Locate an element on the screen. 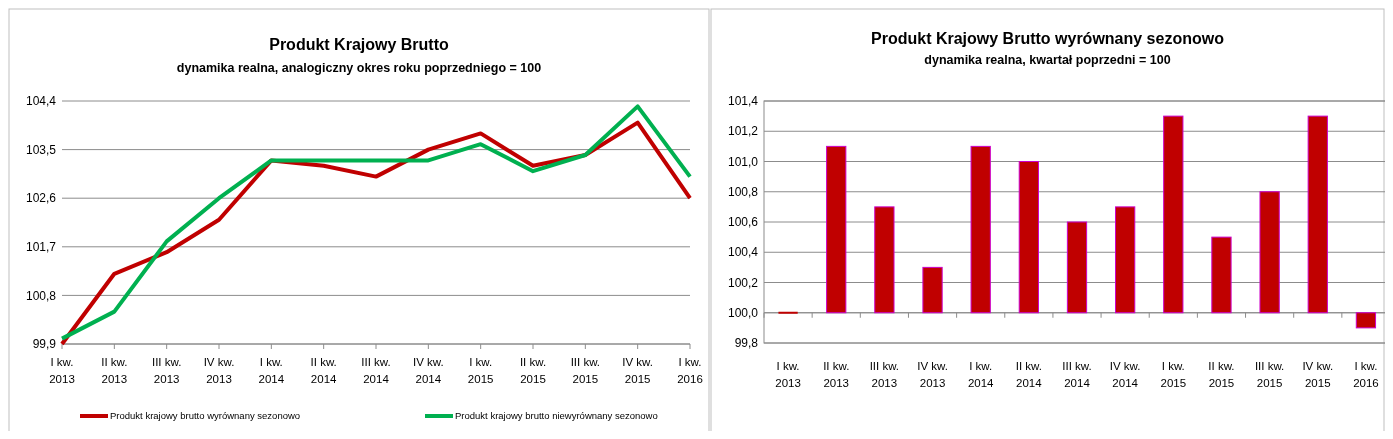 The width and height of the screenshot is (1393, 439). y-tick-label: 103,5 is located at coordinates (41, 149).